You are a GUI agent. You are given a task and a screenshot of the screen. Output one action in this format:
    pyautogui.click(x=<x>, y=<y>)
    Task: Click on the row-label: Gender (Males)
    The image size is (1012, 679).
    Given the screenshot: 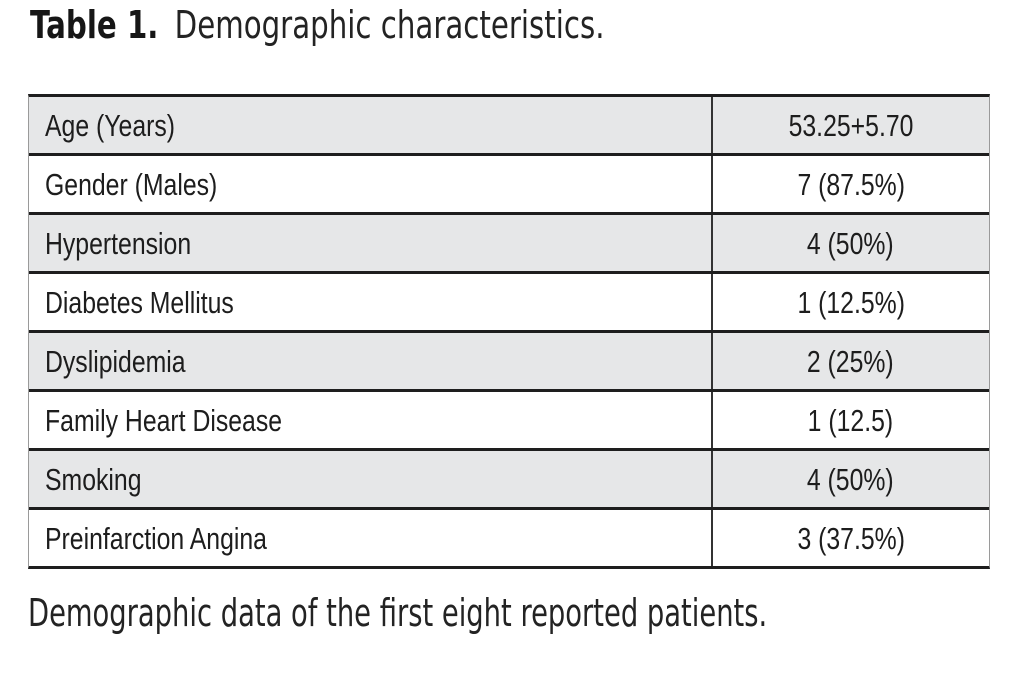 What is the action you would take?
    pyautogui.click(x=131, y=184)
    